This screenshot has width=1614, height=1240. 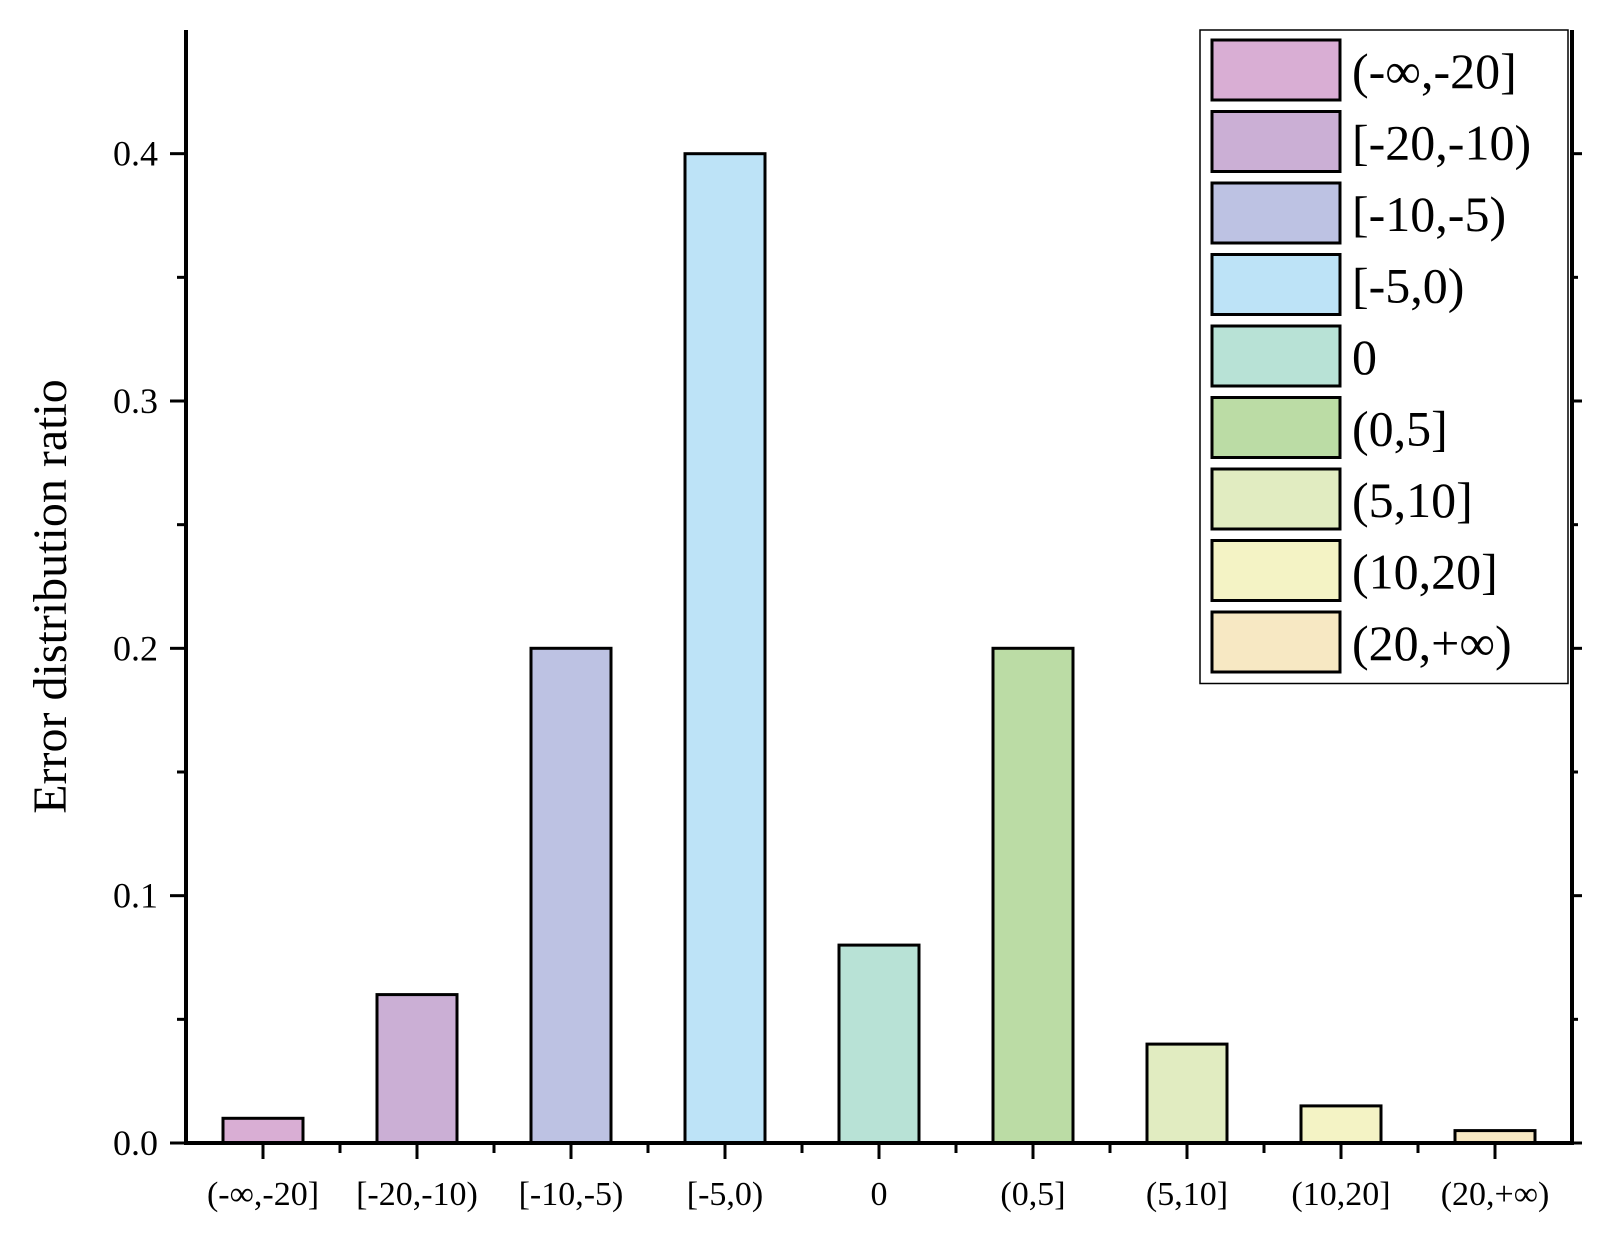 What do you see at coordinates (1340, 1194) in the screenshot?
I see `x-tick-label: (10,20]` at bounding box center [1340, 1194].